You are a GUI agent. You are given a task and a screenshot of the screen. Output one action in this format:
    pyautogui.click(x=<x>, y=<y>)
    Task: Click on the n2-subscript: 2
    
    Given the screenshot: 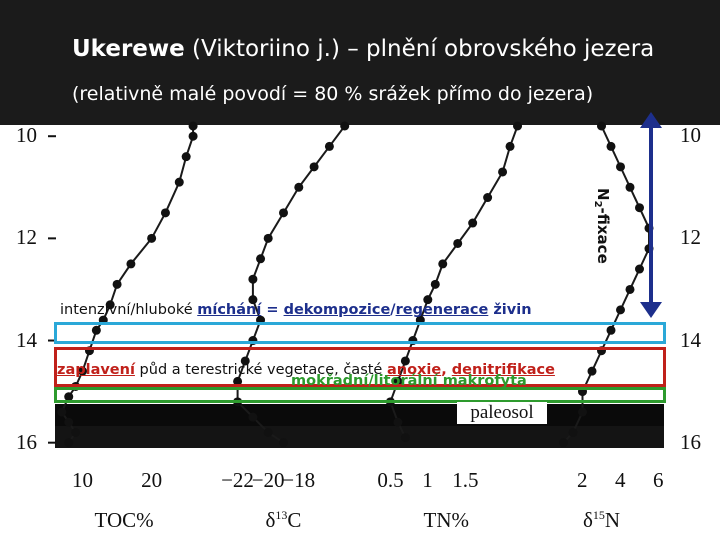 What is the action you would take?
    pyautogui.click(x=597, y=204)
    